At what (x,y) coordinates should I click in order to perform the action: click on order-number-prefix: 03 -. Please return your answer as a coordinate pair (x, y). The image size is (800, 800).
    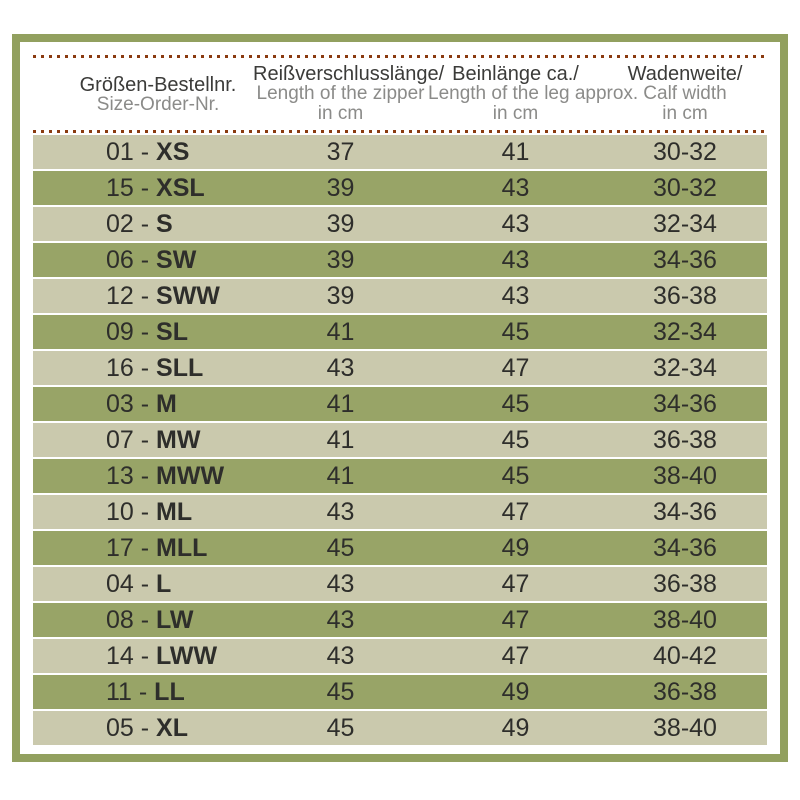
    Looking at the image, I should click on (131, 404).